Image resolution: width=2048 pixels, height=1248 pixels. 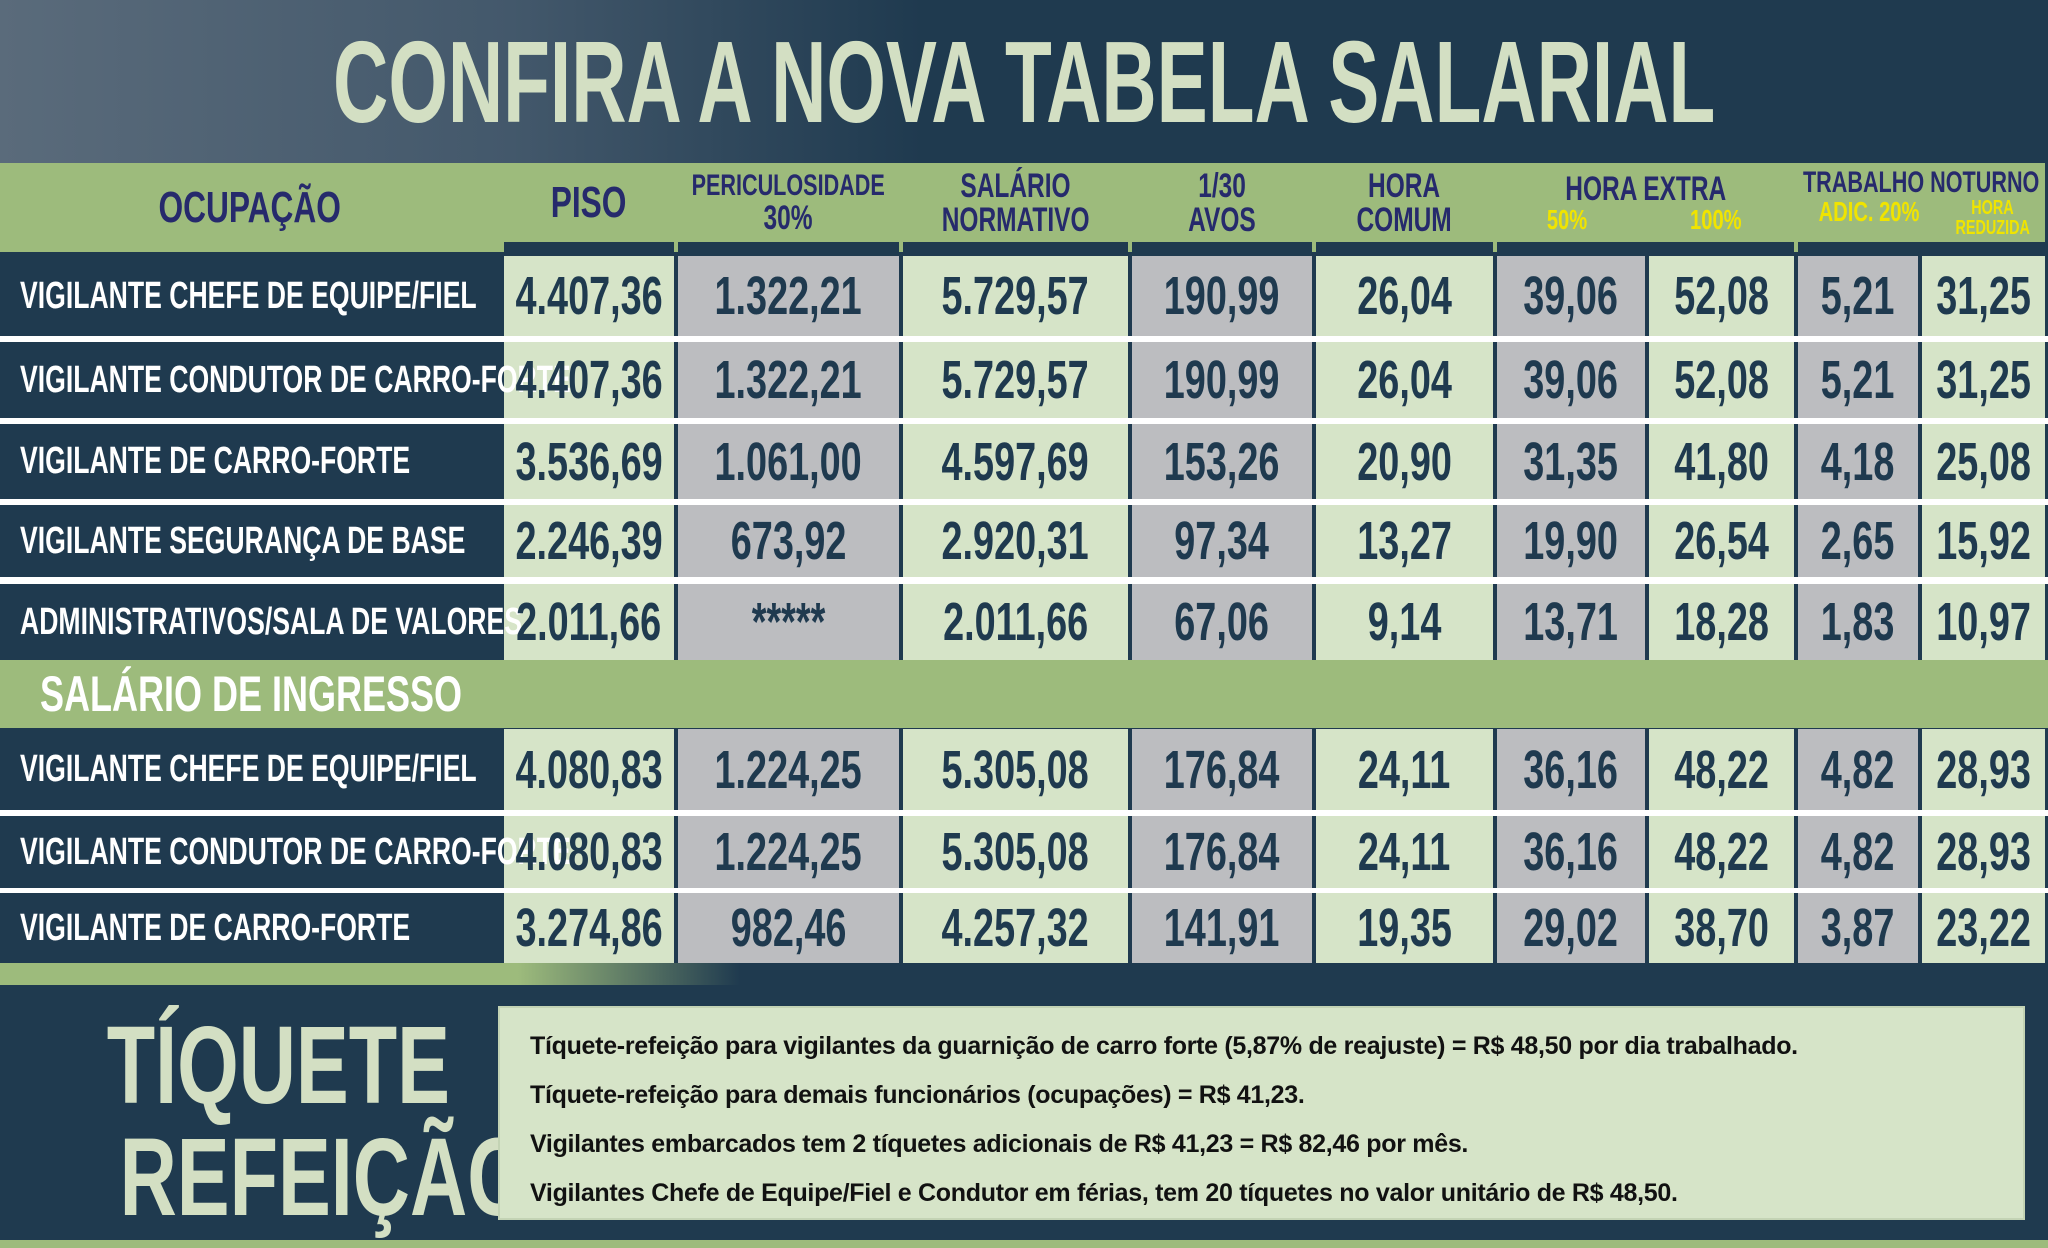 I want to click on value-cell: 97,34, so click(x=1222, y=541).